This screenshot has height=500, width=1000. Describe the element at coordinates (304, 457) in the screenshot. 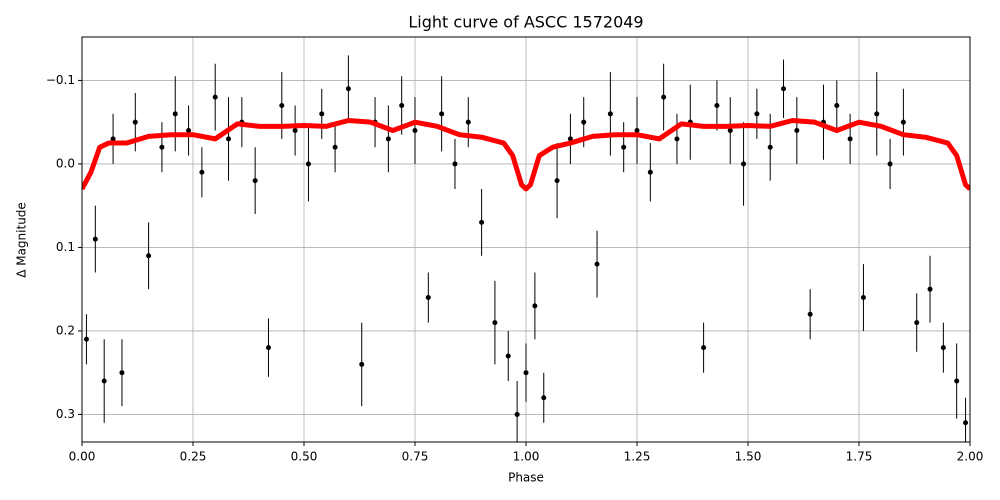

I see `x-tick-label: 0.50` at that location.